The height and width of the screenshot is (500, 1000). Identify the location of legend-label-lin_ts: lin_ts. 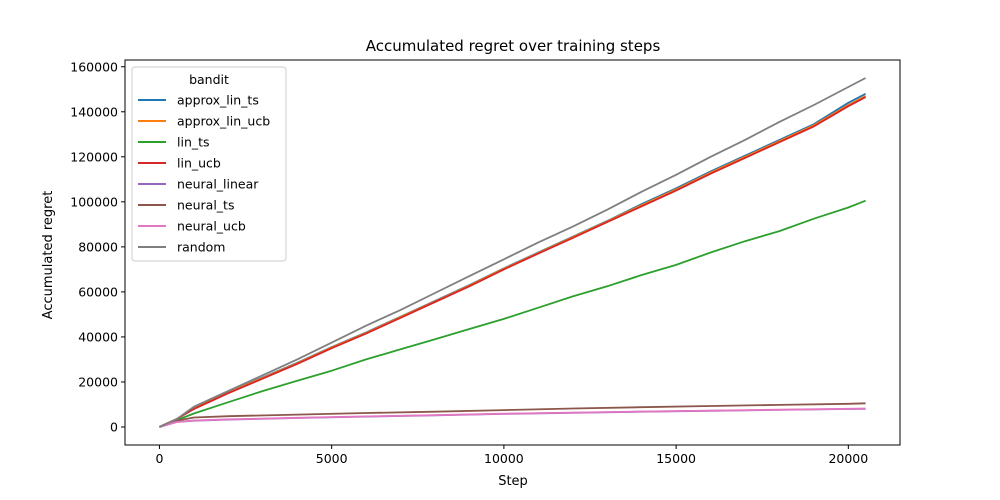
(193, 142).